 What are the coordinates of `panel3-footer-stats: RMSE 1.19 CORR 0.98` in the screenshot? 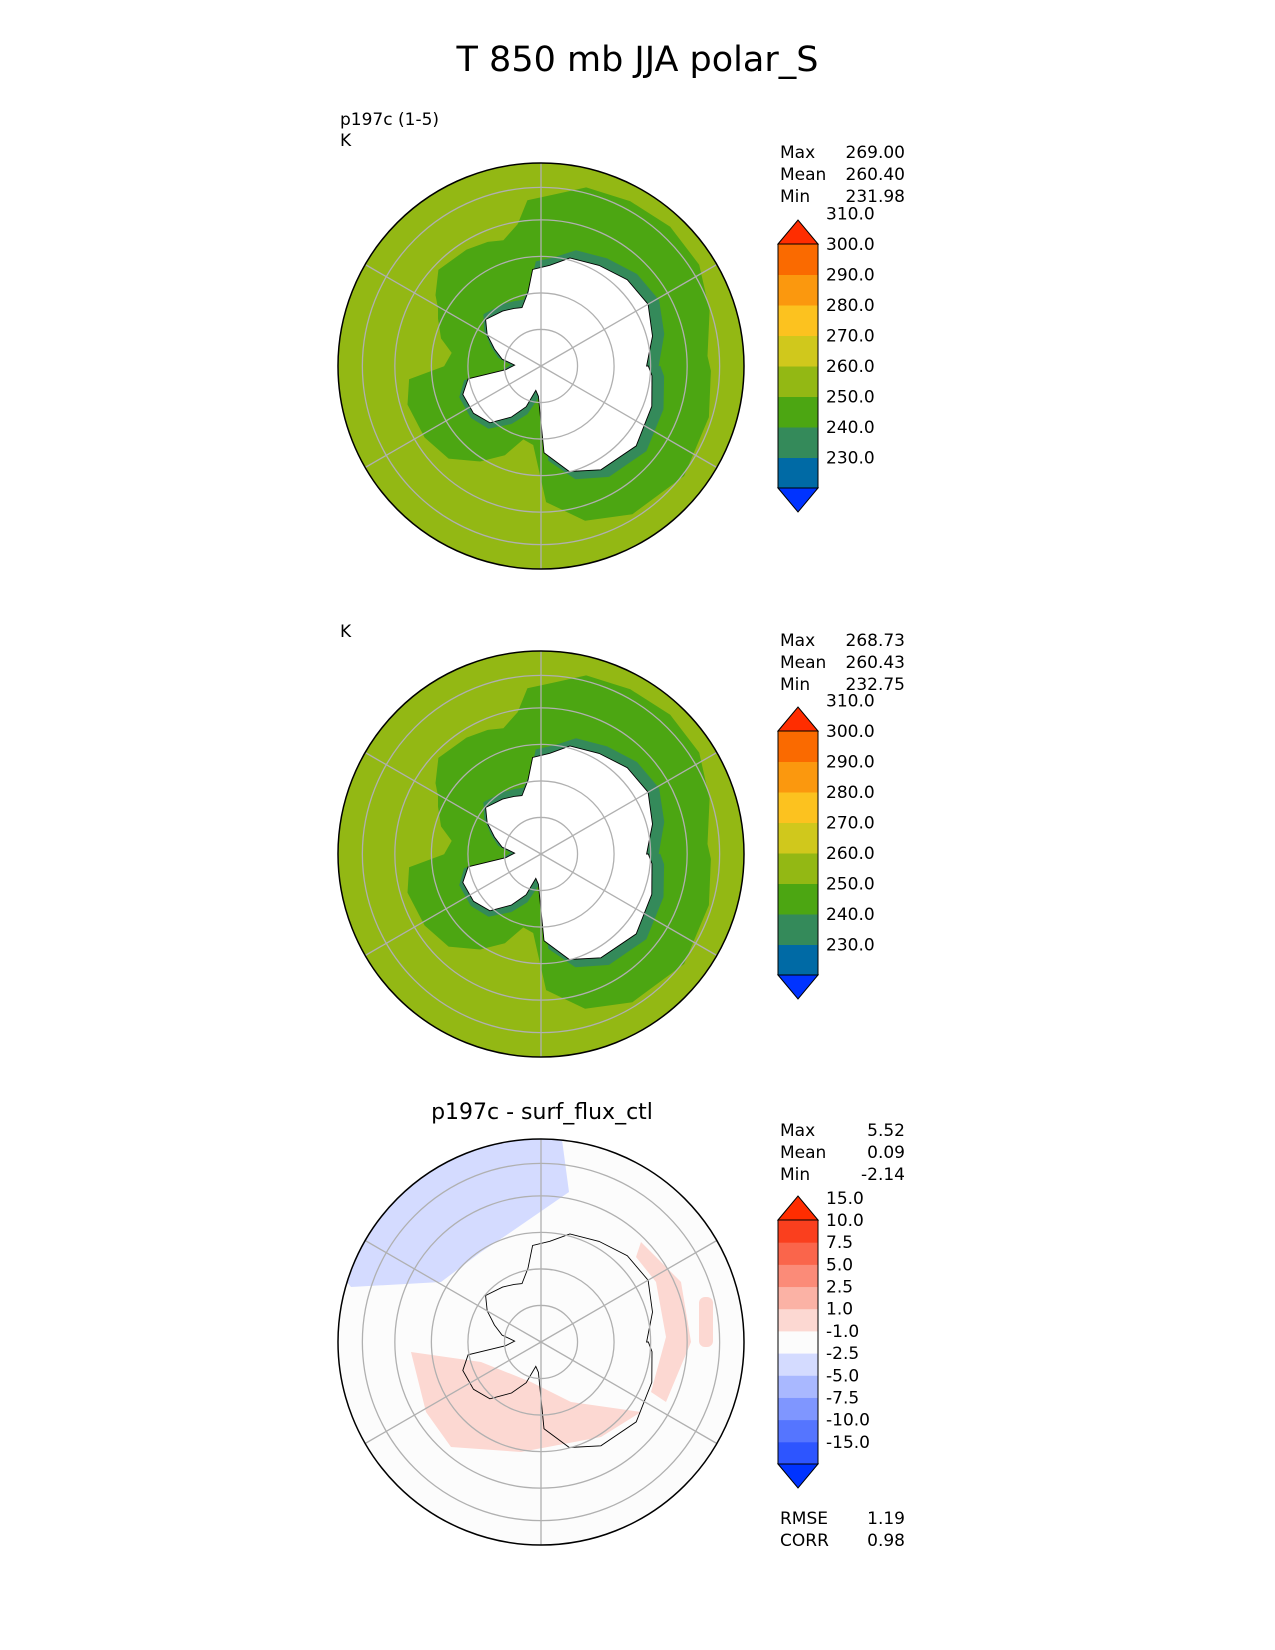 It's located at (842, 1530).